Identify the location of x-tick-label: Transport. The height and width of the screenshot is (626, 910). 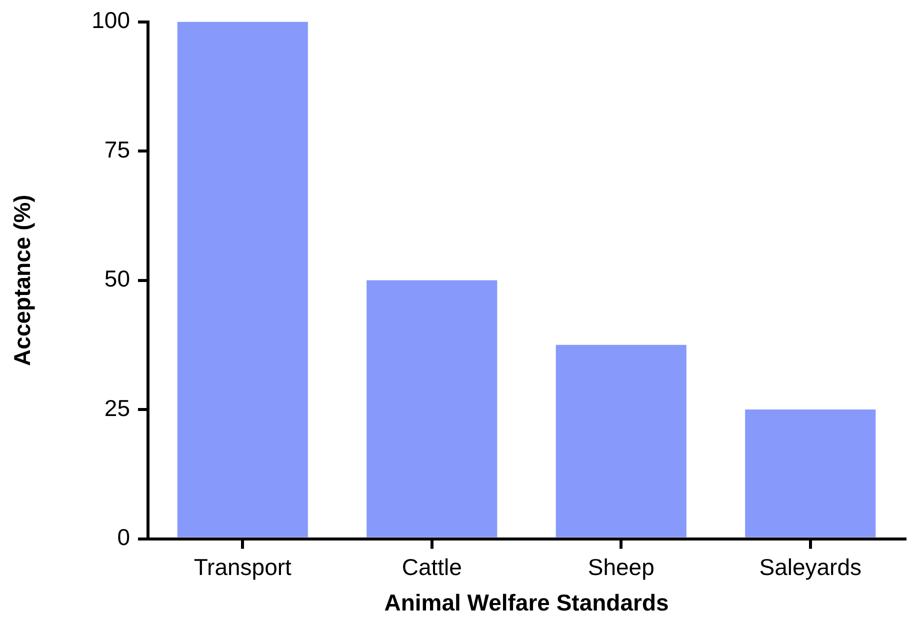
(243, 567).